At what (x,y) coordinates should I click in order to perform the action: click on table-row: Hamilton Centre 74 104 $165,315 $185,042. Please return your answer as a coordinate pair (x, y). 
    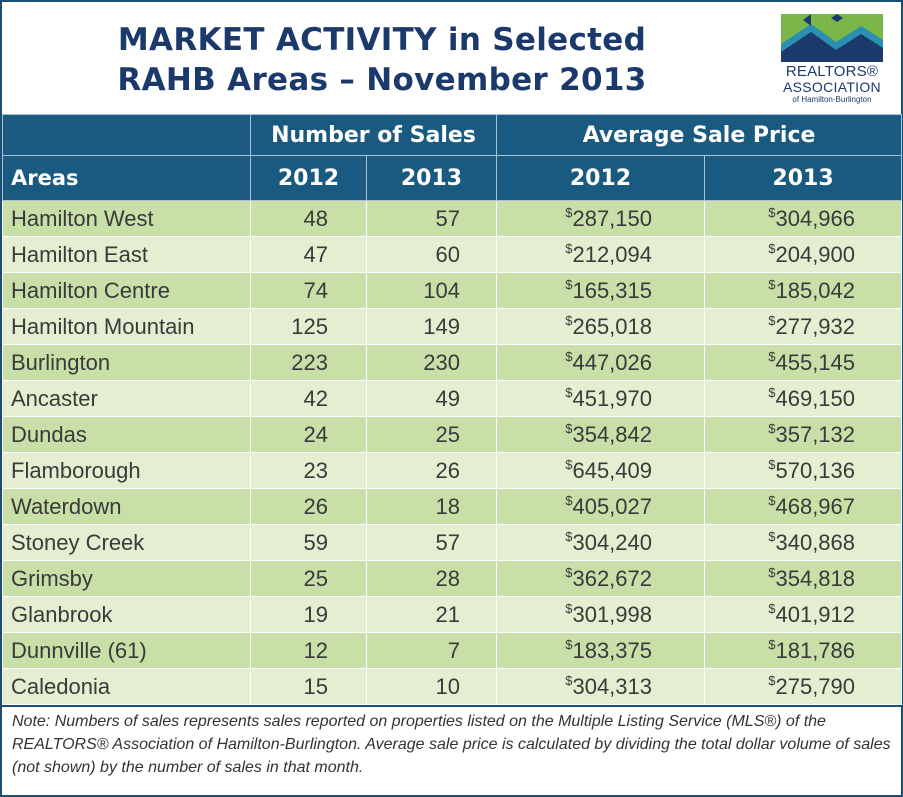
    Looking at the image, I should click on (452, 290).